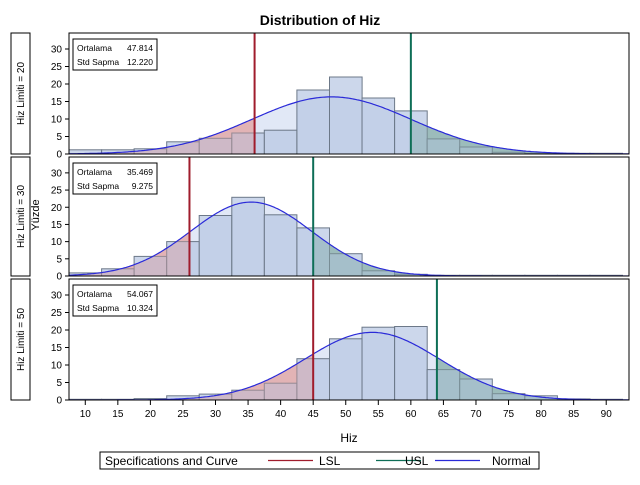 The height and width of the screenshot is (485, 640). I want to click on legend-frame, so click(319, 460).